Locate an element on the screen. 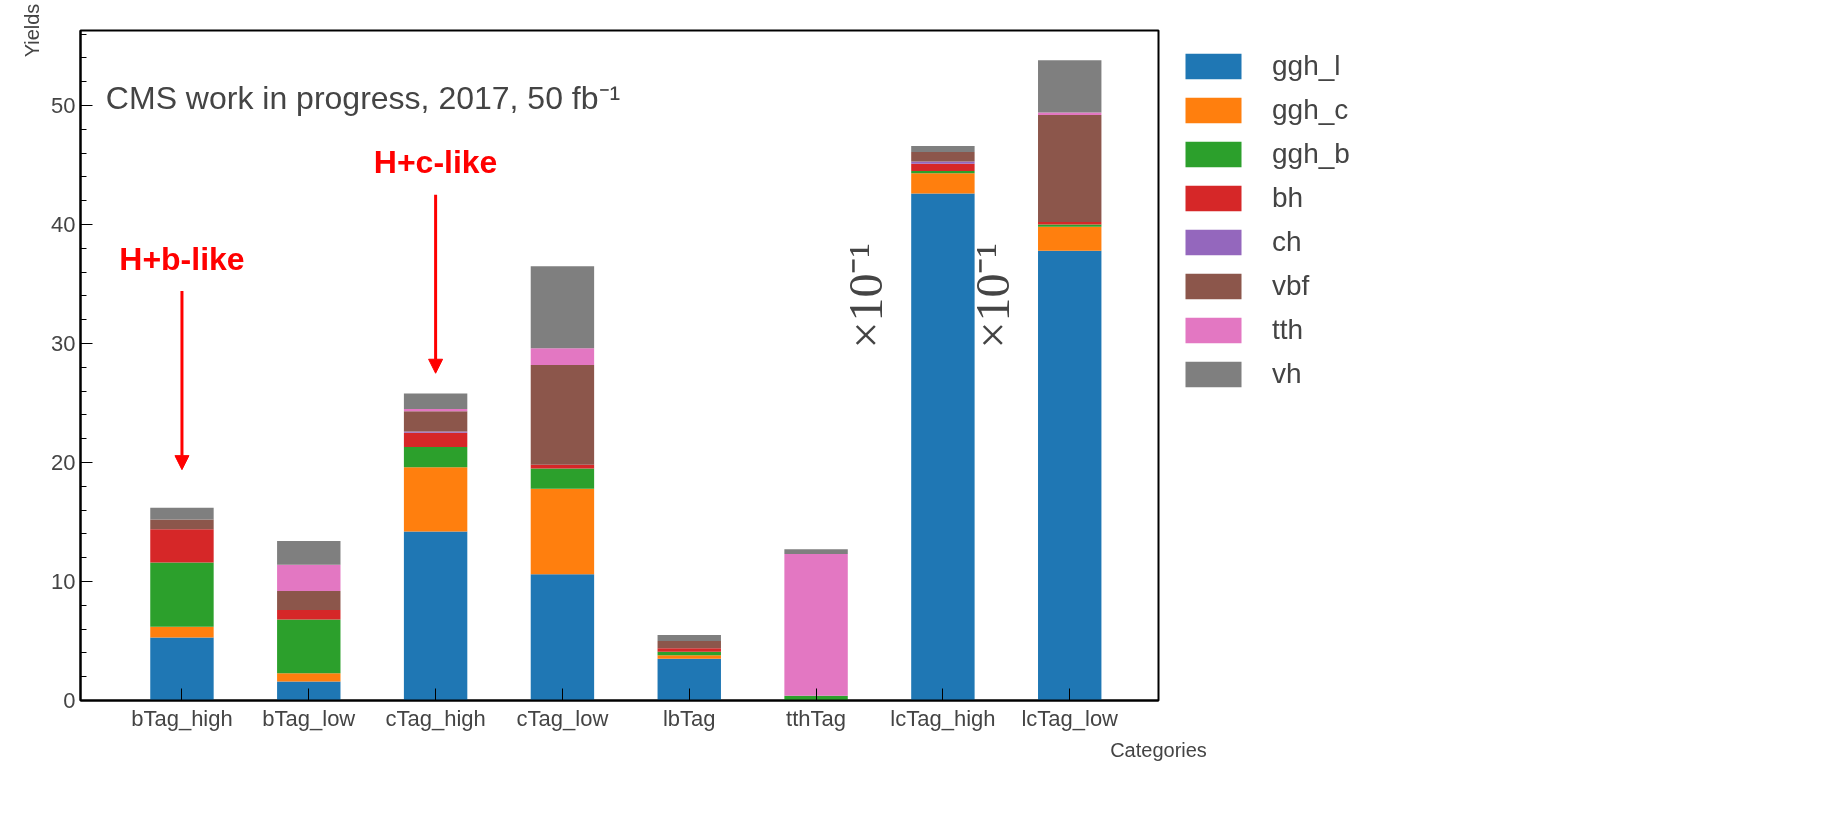  x-tick-label: lcTag_low is located at coordinates (1070, 718).